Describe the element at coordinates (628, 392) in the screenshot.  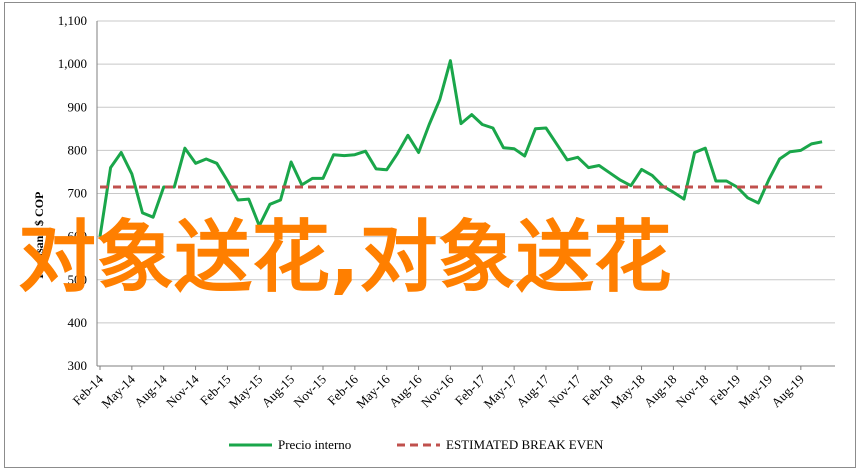
I see `x-tick-label: May-18` at that location.